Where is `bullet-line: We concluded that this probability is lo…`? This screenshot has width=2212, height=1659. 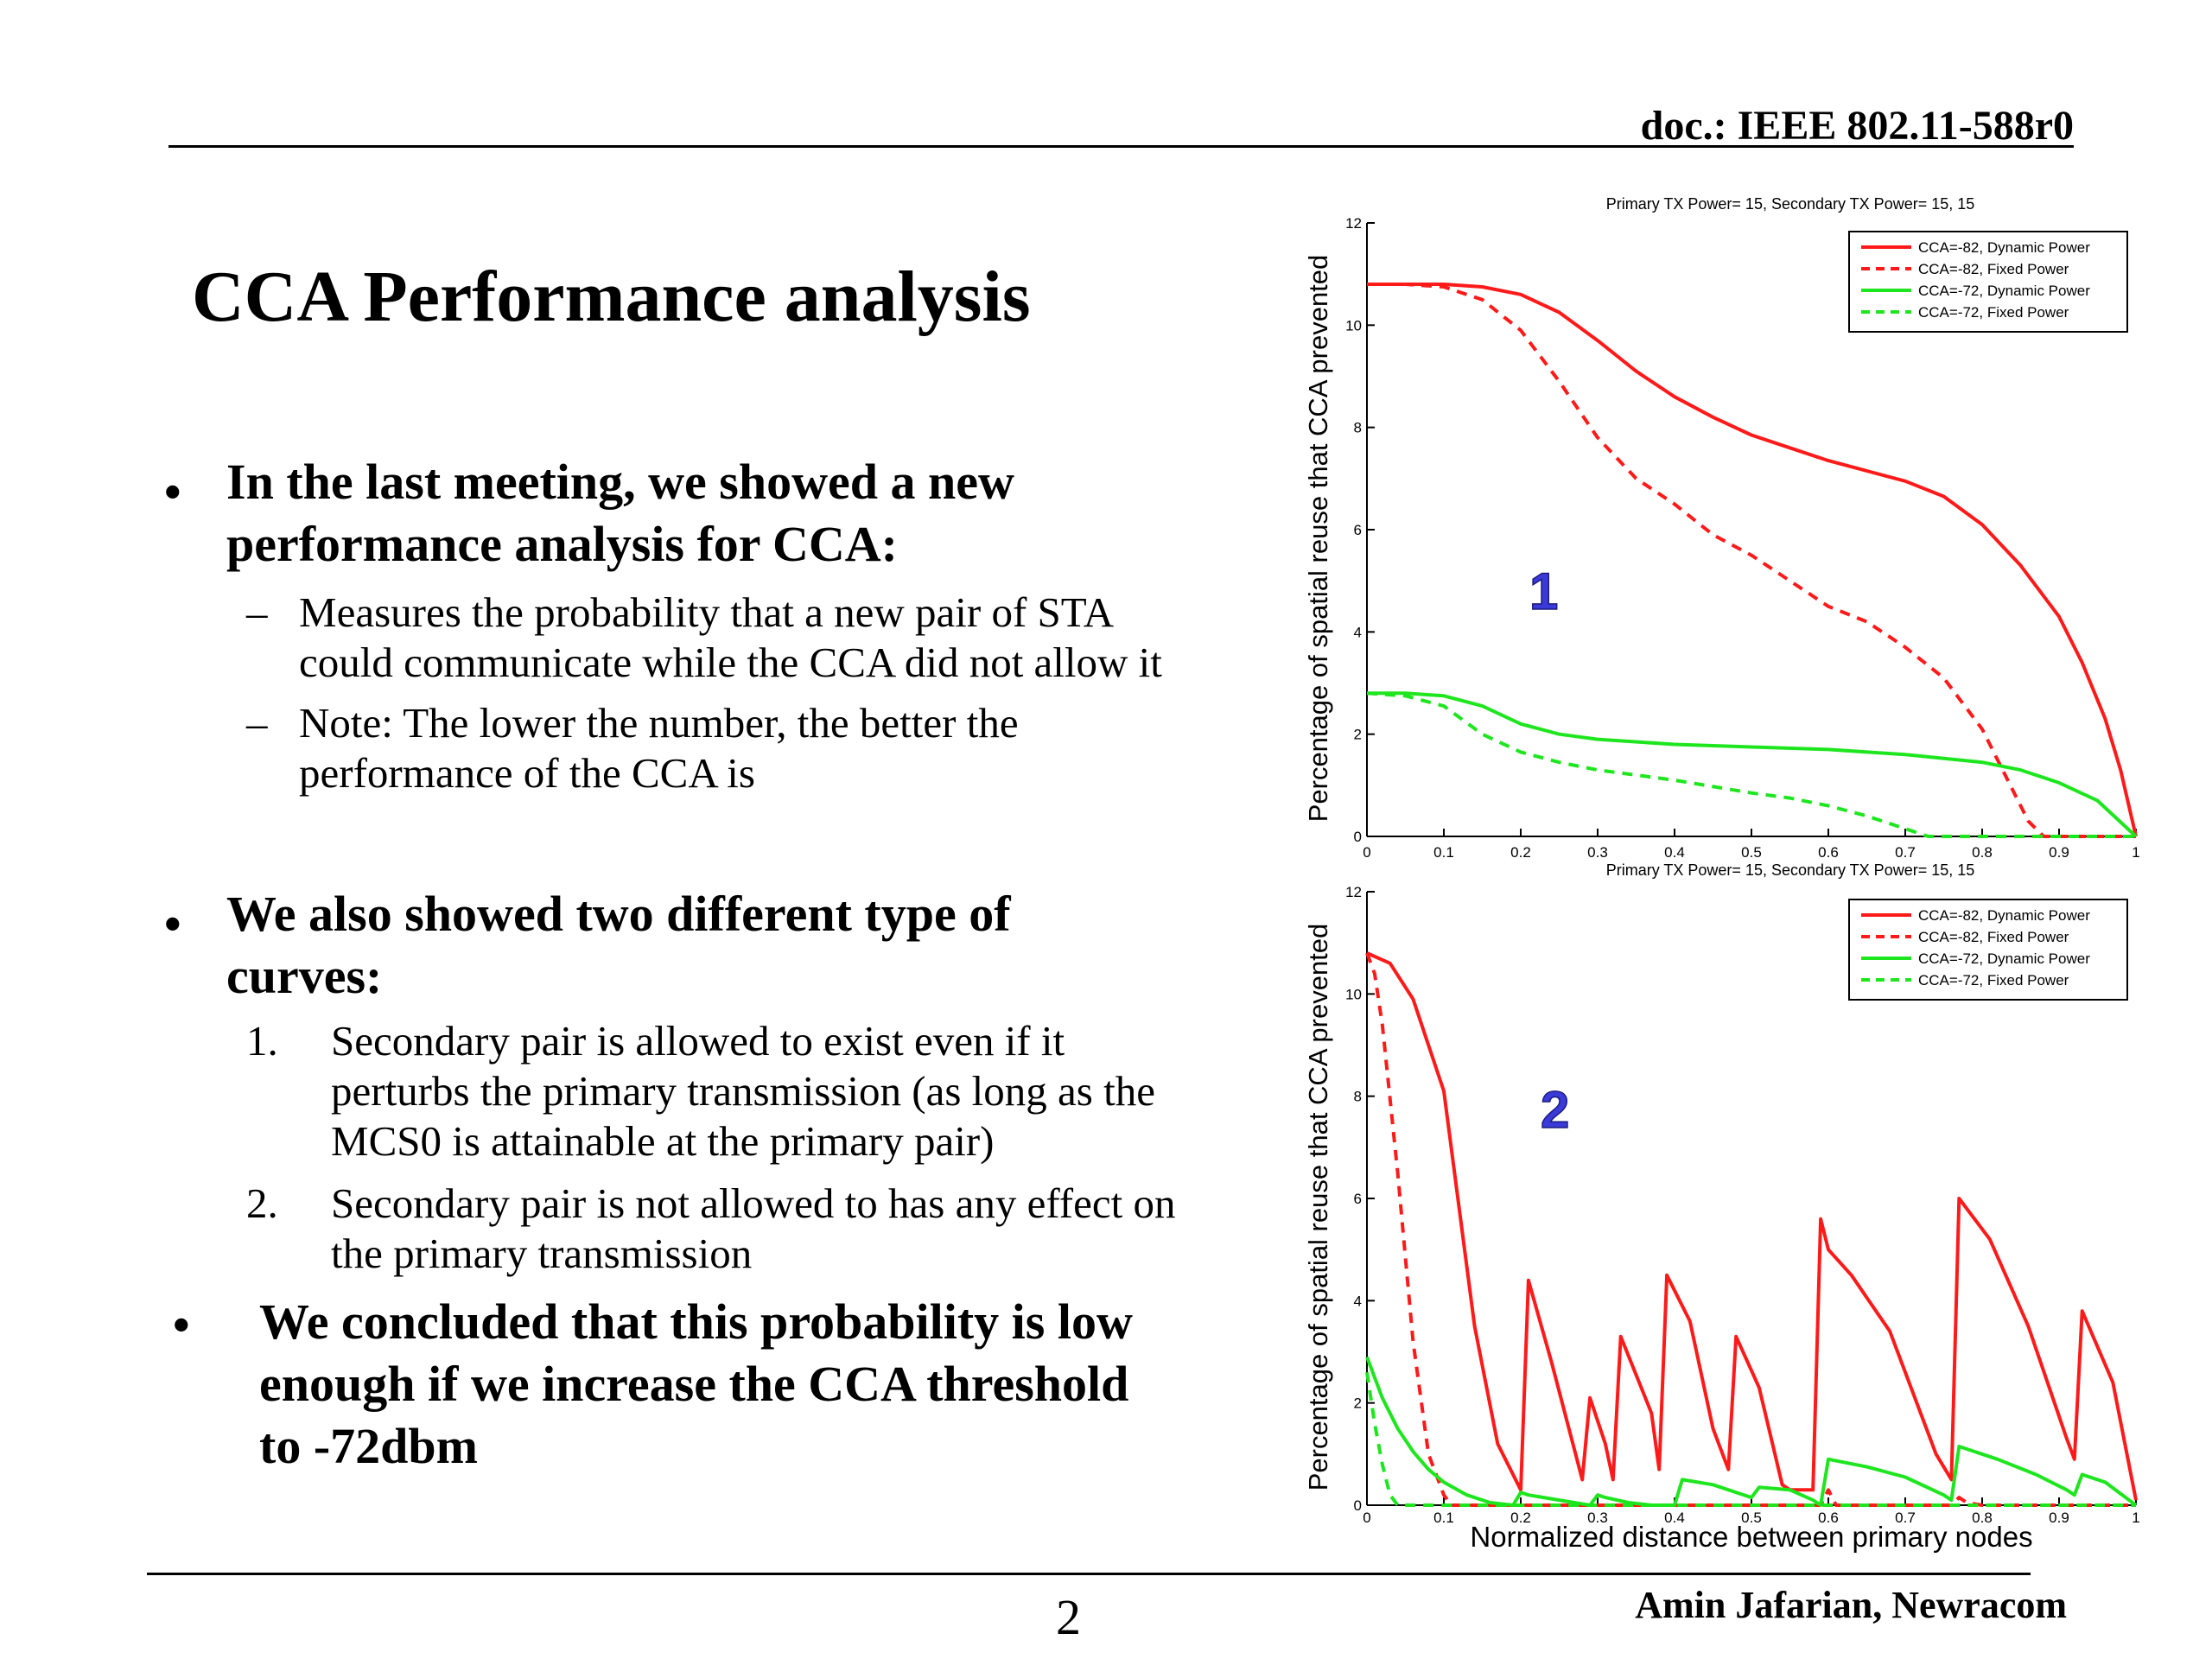 bullet-line: We concluded that this probability is lo… is located at coordinates (696, 1322).